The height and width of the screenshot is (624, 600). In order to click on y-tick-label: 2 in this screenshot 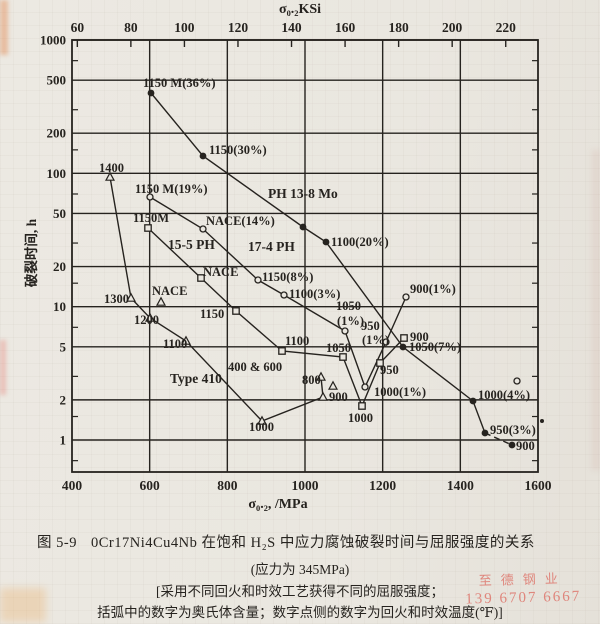, I will do `click(63, 399)`.